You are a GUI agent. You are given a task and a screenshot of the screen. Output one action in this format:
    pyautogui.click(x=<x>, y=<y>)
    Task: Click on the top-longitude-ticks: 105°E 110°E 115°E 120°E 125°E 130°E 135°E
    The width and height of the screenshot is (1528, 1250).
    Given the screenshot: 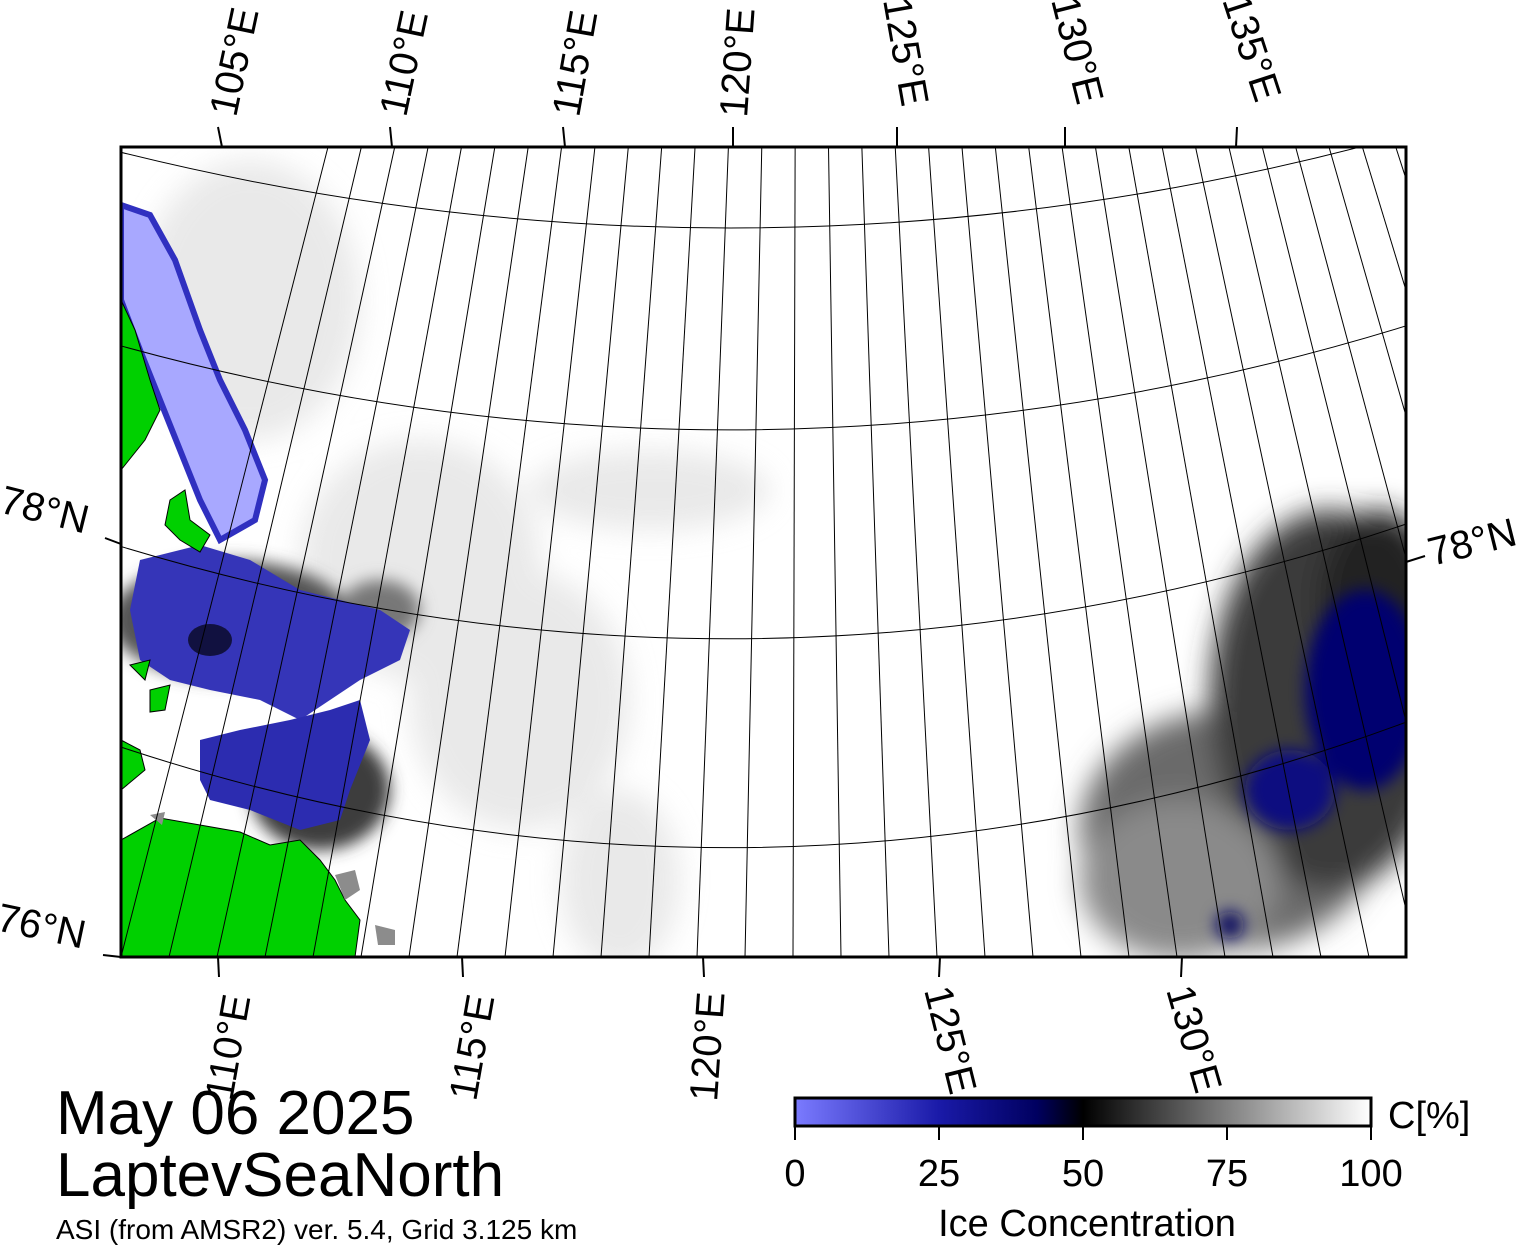 What is the action you would take?
    pyautogui.click(x=745, y=74)
    